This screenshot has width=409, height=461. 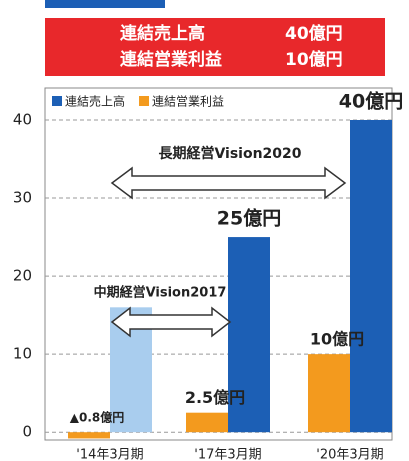 What do you see at coordinates (229, 153) in the screenshot?
I see `annotation: 長期経営Vision2020` at bounding box center [229, 153].